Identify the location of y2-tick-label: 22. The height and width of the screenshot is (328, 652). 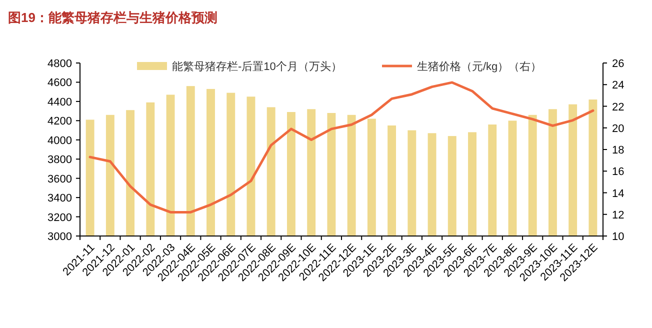
(618, 107).